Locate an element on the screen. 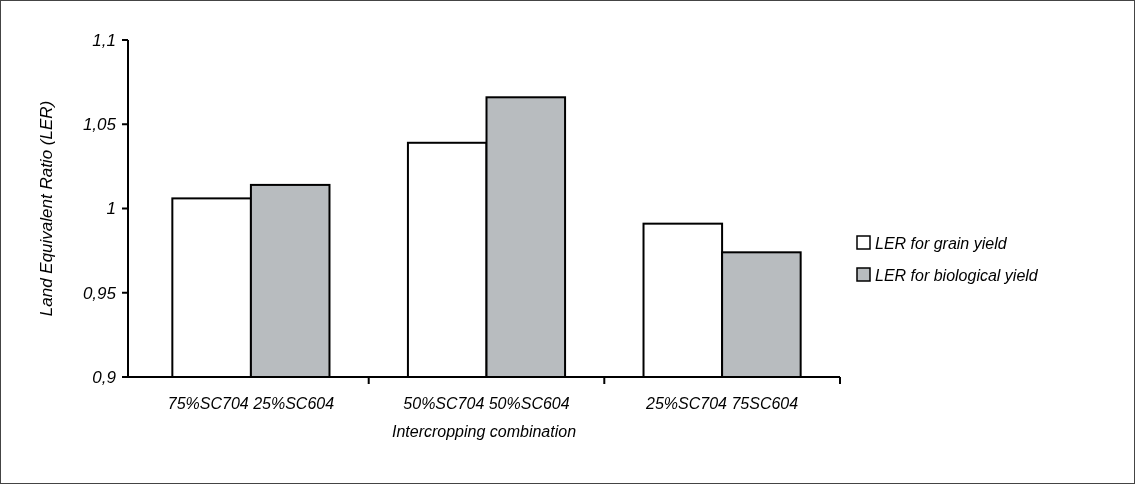  y-tick-label: 0,9 is located at coordinates (104, 377).